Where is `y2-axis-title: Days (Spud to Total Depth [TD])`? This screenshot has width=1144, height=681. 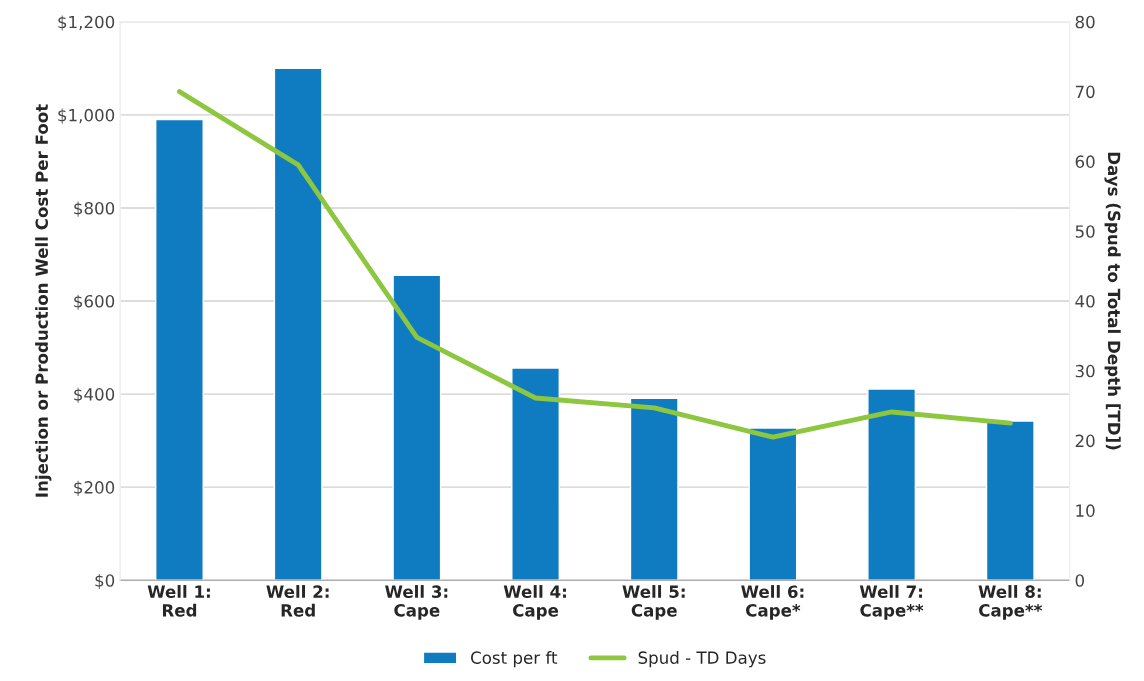 y2-axis-title: Days (Spud to Total Depth [TD]) is located at coordinates (1112, 301).